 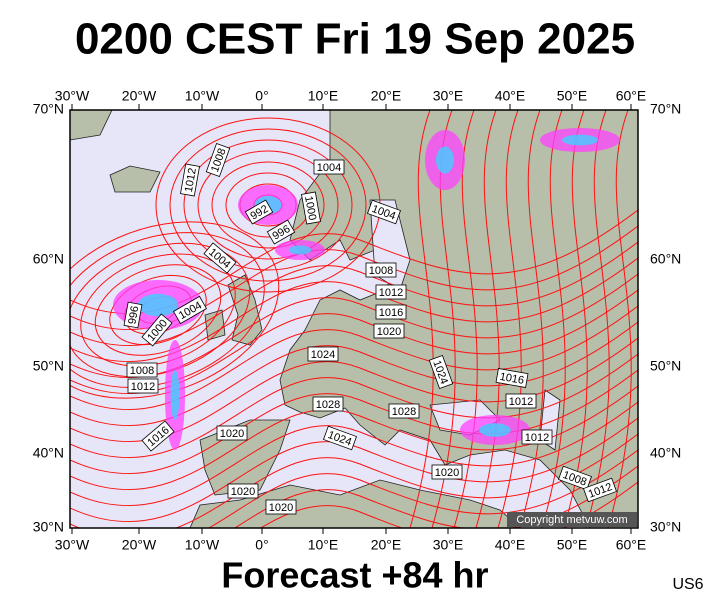 What do you see at coordinates (687, 584) in the screenshot?
I see `model-code: US6` at bounding box center [687, 584].